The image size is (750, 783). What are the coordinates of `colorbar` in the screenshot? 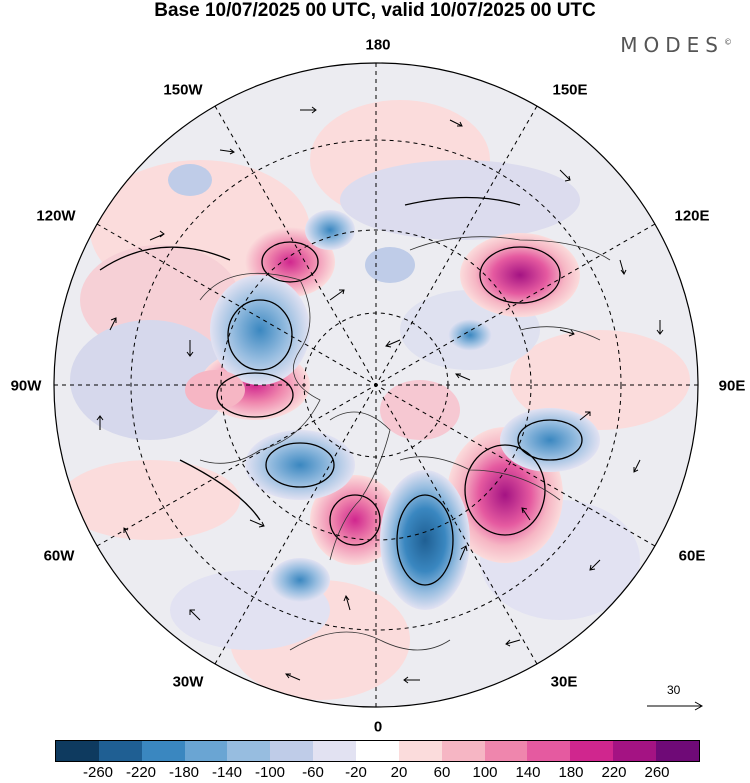 It's located at (377, 751).